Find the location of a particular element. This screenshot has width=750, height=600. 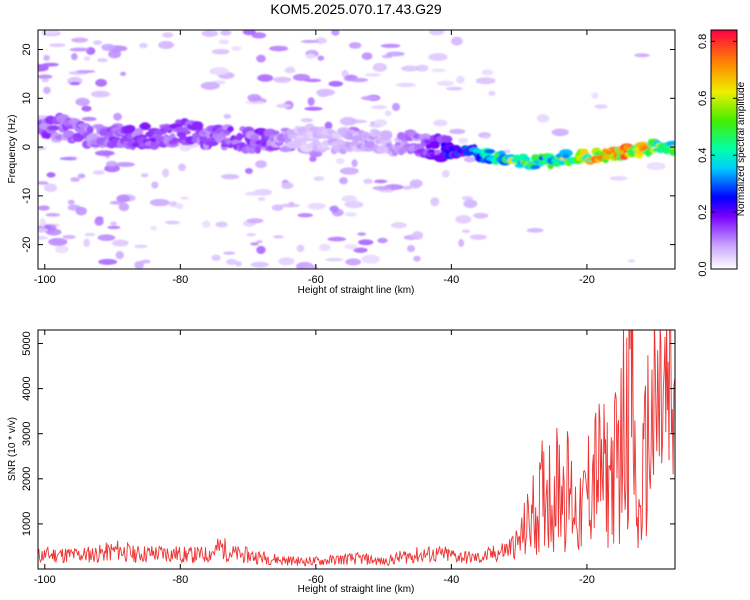

snr-x-tick-label: -80 is located at coordinates (180, 580).